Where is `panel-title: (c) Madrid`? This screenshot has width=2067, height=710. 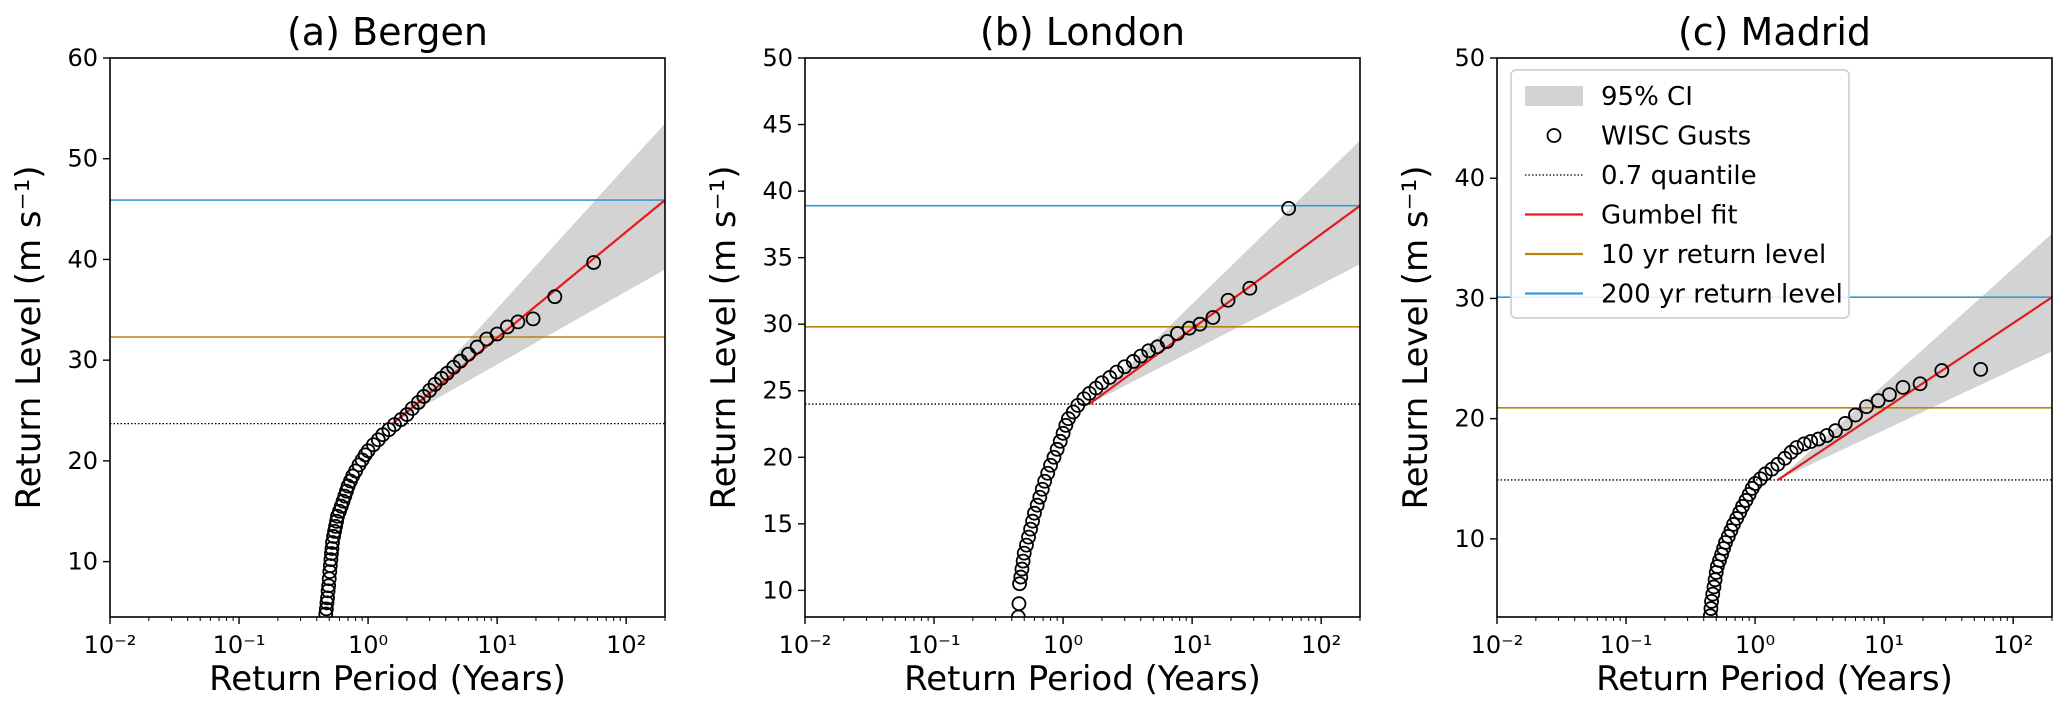 panel-title: (c) Madrid is located at coordinates (1774, 32).